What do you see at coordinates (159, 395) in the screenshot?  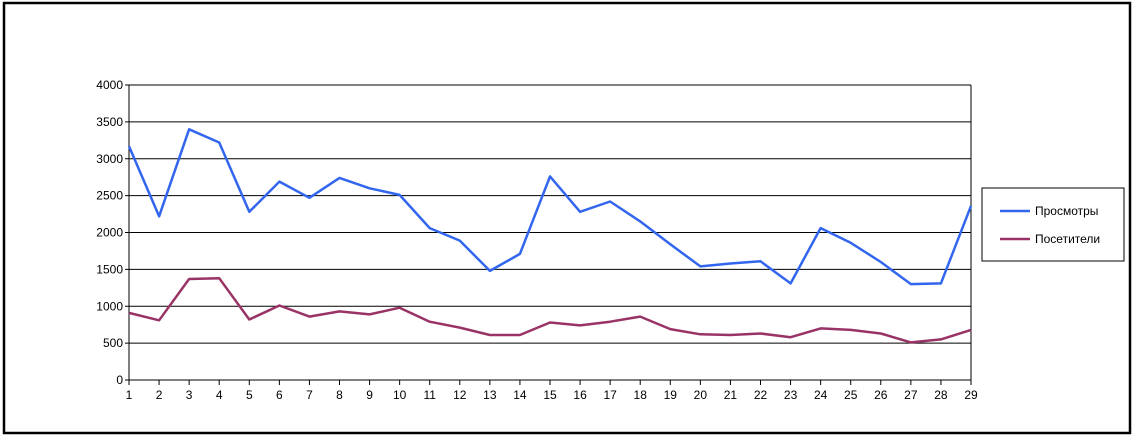 I see `x-tick-label-2: 2` at bounding box center [159, 395].